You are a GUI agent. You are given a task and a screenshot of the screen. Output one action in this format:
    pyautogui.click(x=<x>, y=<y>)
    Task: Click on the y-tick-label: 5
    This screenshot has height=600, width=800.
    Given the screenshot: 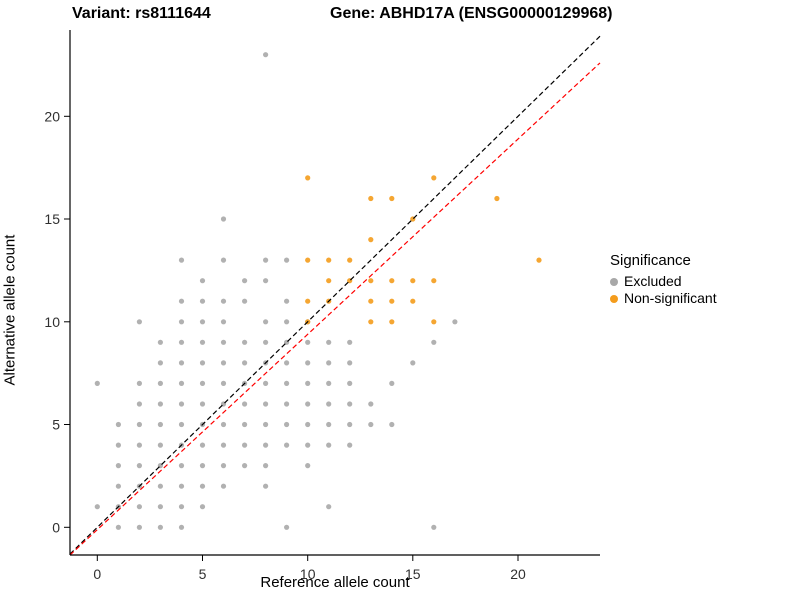 What is the action you would take?
    pyautogui.click(x=56, y=425)
    